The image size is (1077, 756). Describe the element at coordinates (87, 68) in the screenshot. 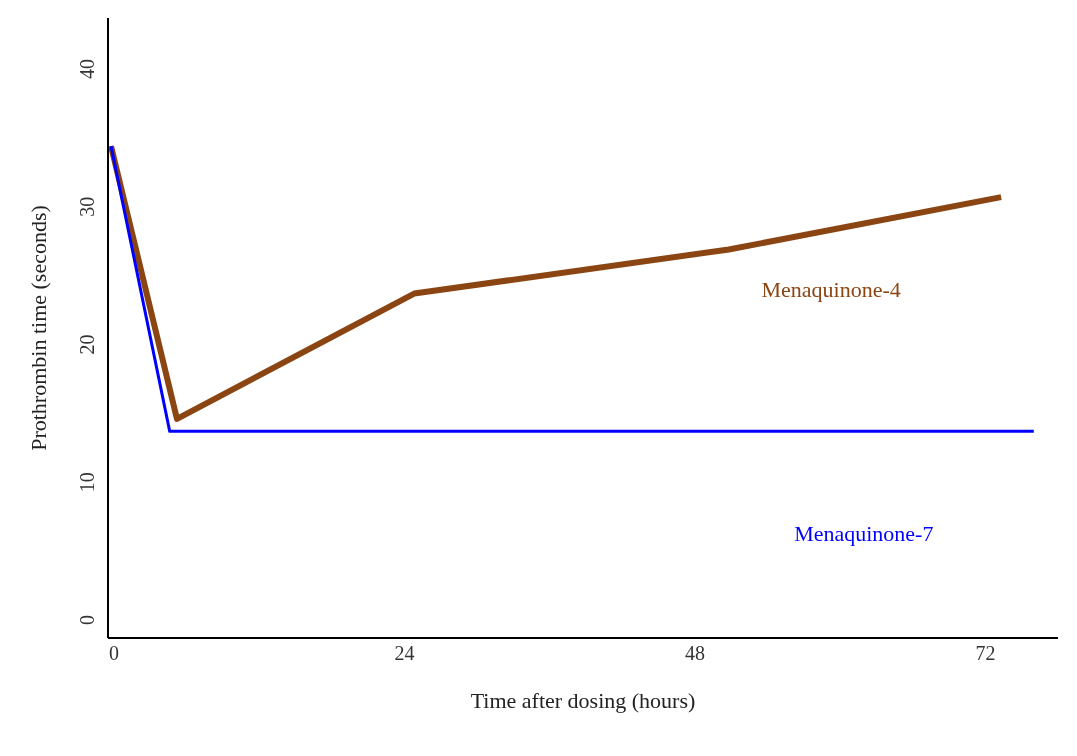

I see `y-tick-label: 40` at that location.